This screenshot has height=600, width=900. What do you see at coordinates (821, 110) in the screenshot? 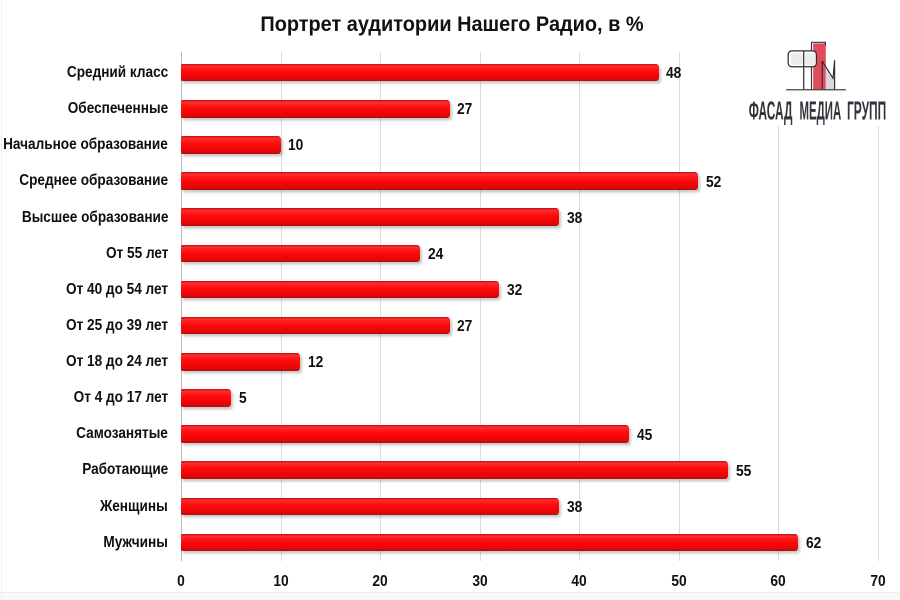
I see `svg-text: МЕДИА` at bounding box center [821, 110].